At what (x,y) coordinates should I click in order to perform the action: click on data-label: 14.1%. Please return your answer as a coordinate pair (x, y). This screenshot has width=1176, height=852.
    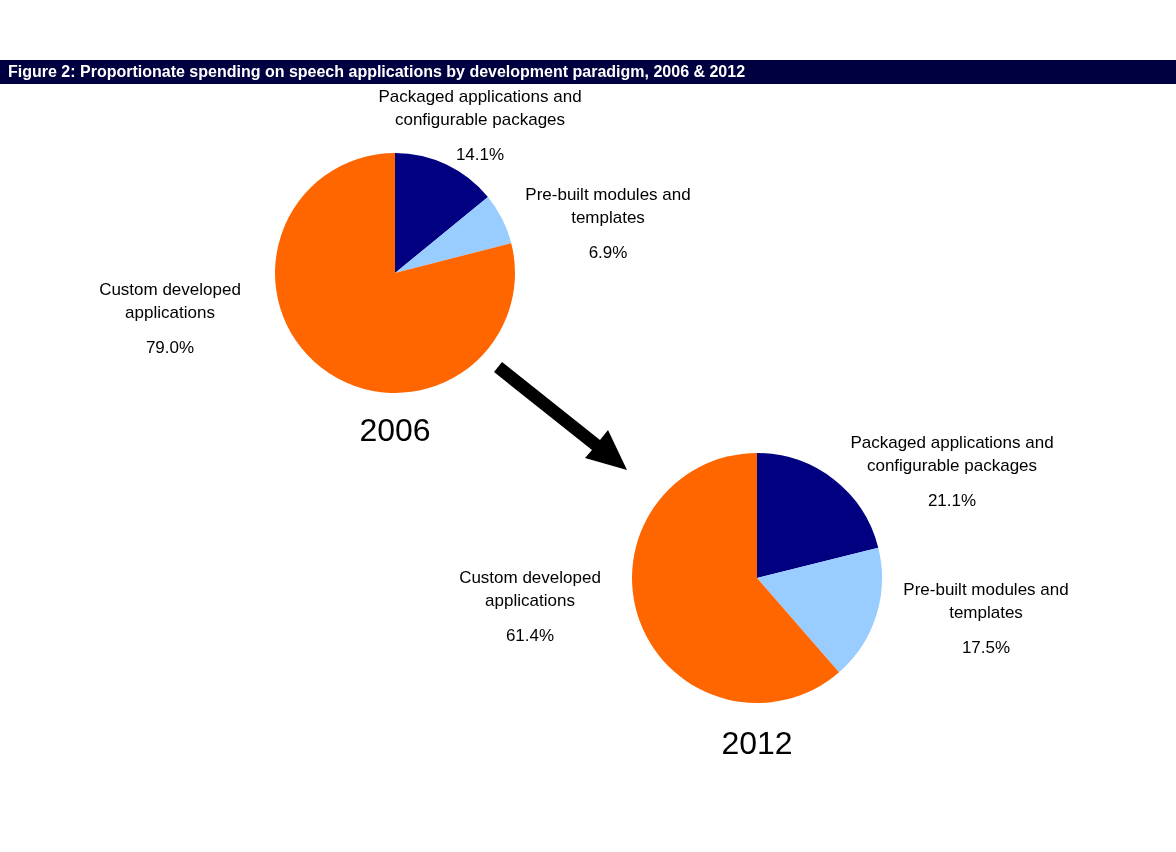
    Looking at the image, I should click on (480, 154).